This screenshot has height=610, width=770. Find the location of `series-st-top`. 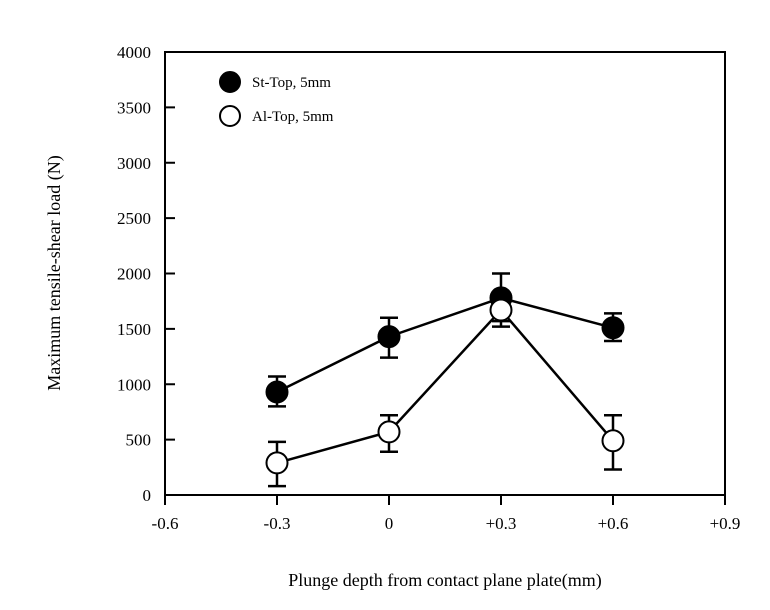

series-st-top is located at coordinates (445, 340).